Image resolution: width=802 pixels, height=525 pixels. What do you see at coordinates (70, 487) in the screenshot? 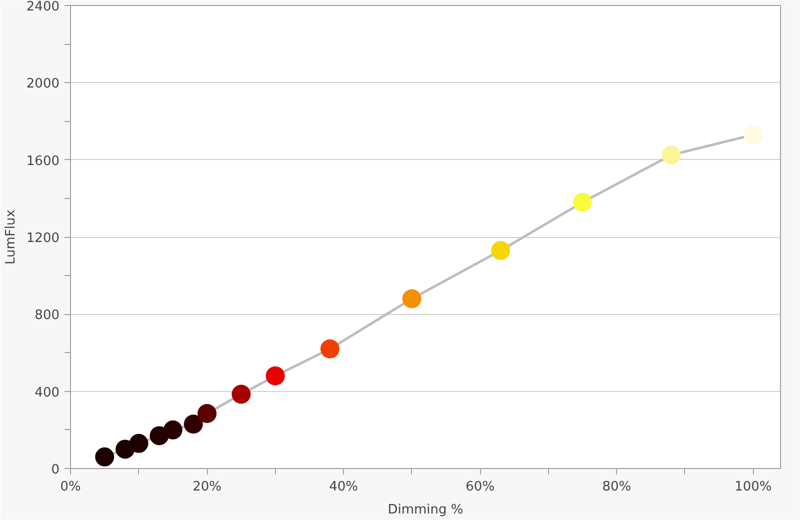
I see `x-tick-label: 0%` at bounding box center [70, 487].